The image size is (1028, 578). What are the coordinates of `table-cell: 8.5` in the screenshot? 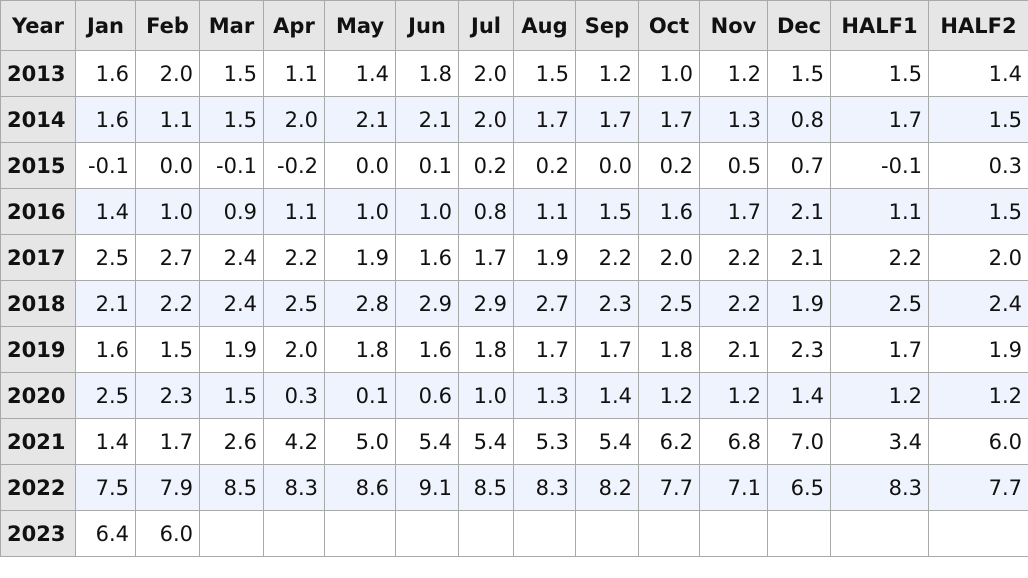 It's located at (231, 487).